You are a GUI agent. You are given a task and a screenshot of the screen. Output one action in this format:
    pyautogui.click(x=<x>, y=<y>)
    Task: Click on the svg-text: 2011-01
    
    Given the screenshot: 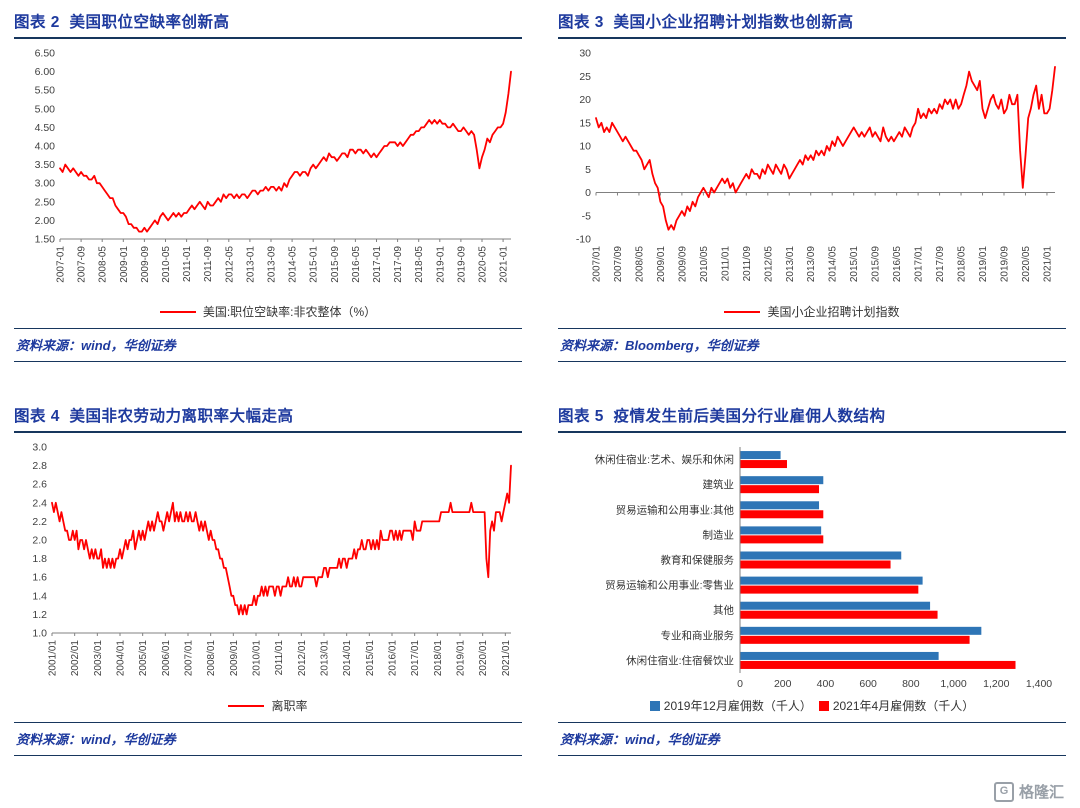 What is the action you would take?
    pyautogui.click(x=187, y=264)
    